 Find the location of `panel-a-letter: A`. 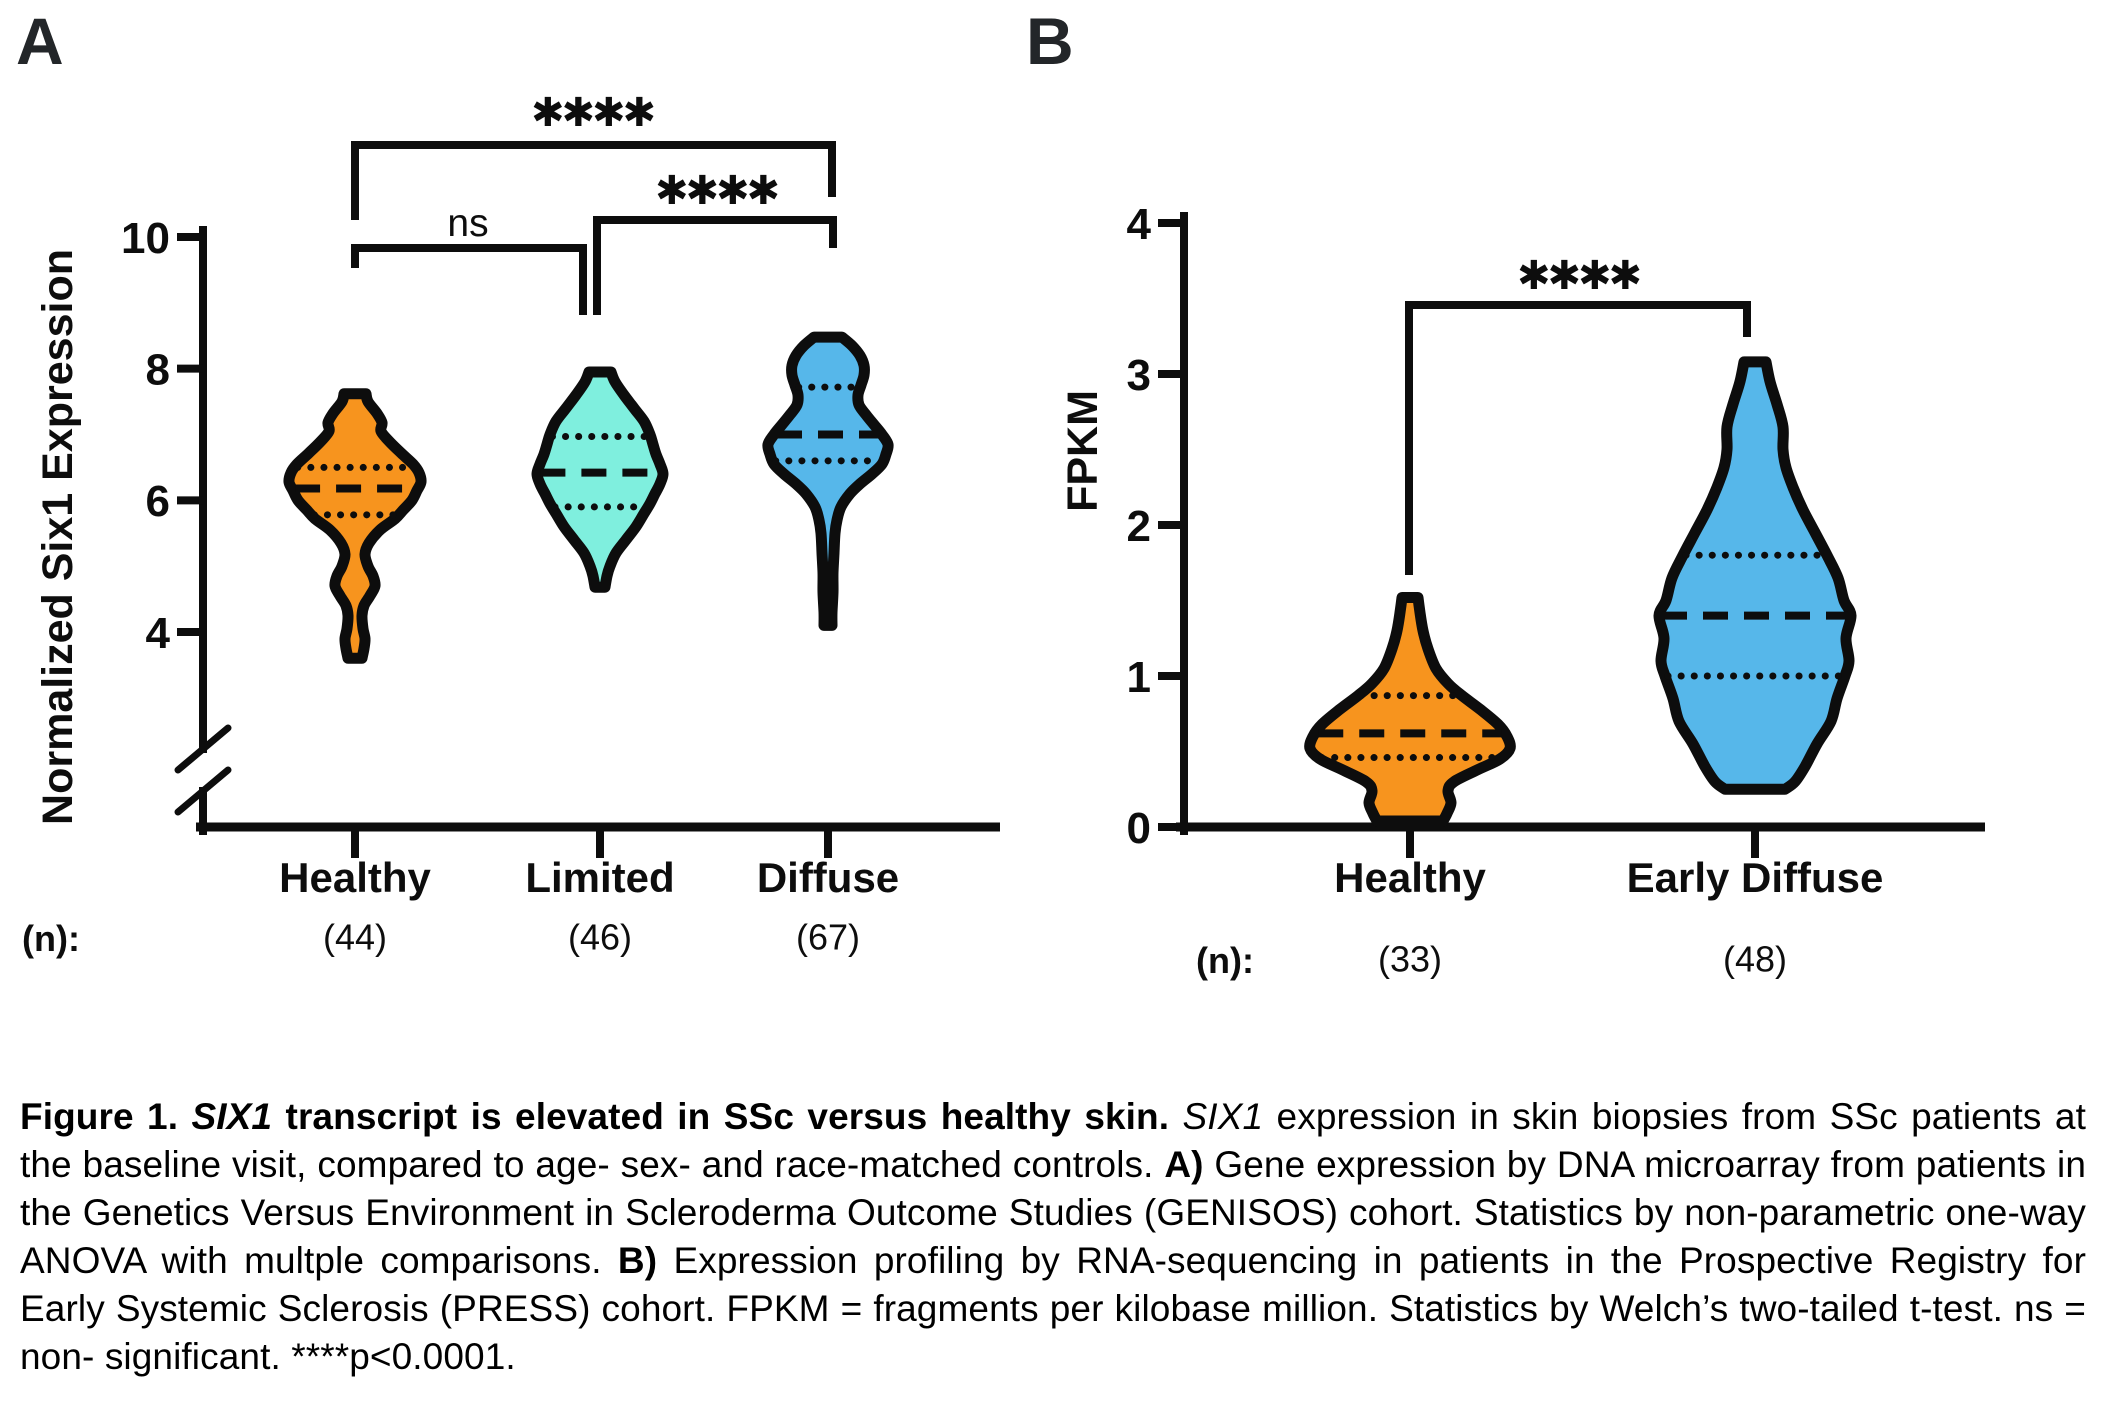

panel-a-letter: A is located at coordinates (40, 41).